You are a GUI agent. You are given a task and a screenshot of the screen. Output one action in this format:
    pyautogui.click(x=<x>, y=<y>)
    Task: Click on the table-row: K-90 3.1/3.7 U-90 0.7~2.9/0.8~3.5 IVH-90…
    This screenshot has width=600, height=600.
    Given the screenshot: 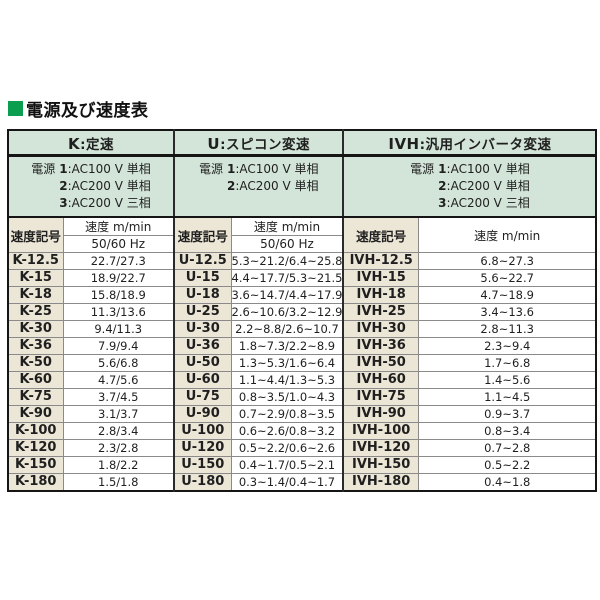 What is the action you would take?
    pyautogui.click(x=302, y=414)
    